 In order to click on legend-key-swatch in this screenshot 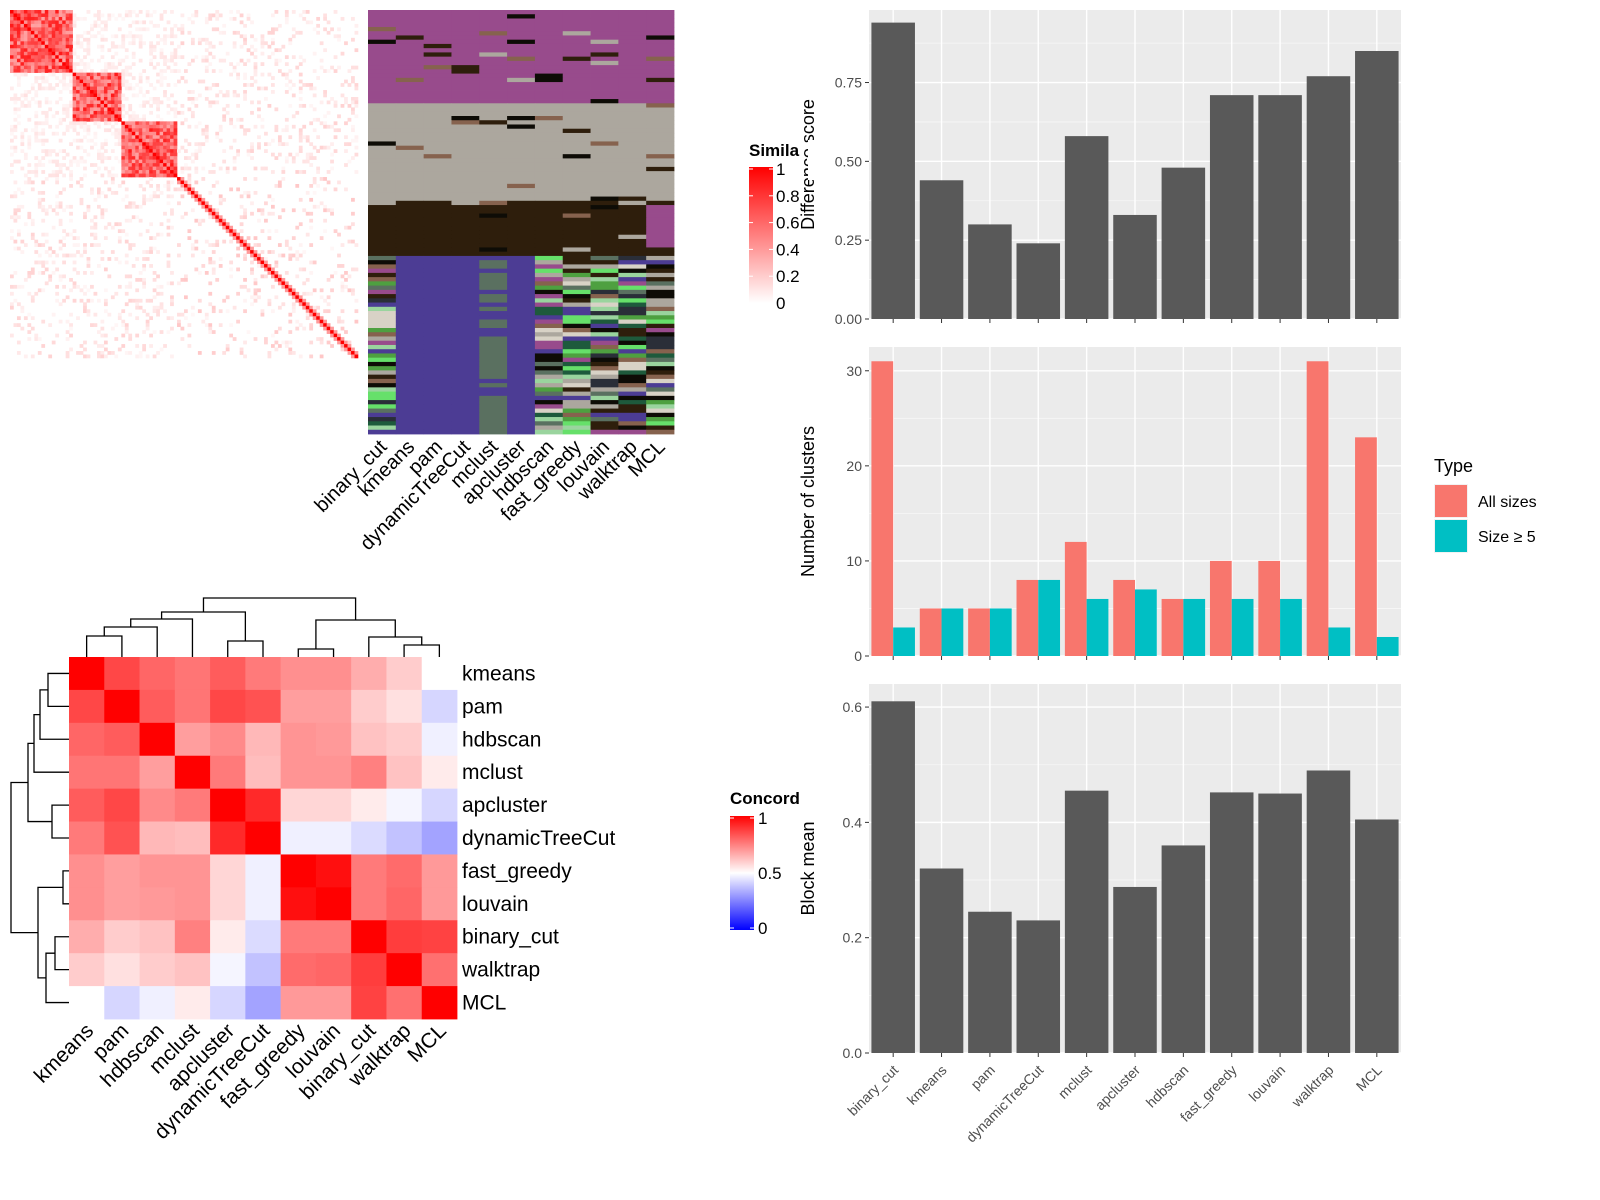, I will do `click(1451, 501)`.